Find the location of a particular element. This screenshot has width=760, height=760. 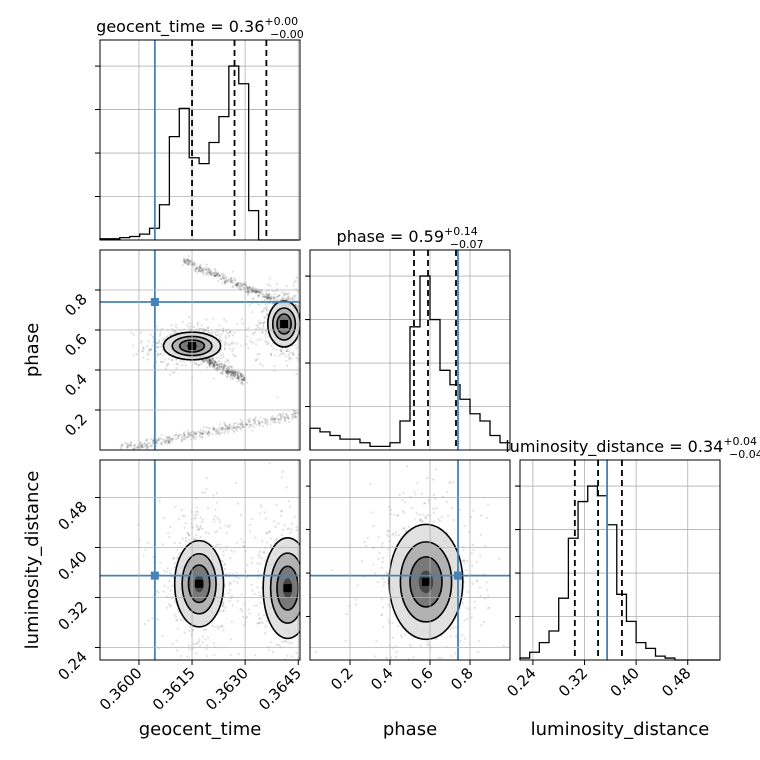

density-peak is located at coordinates (287, 588).